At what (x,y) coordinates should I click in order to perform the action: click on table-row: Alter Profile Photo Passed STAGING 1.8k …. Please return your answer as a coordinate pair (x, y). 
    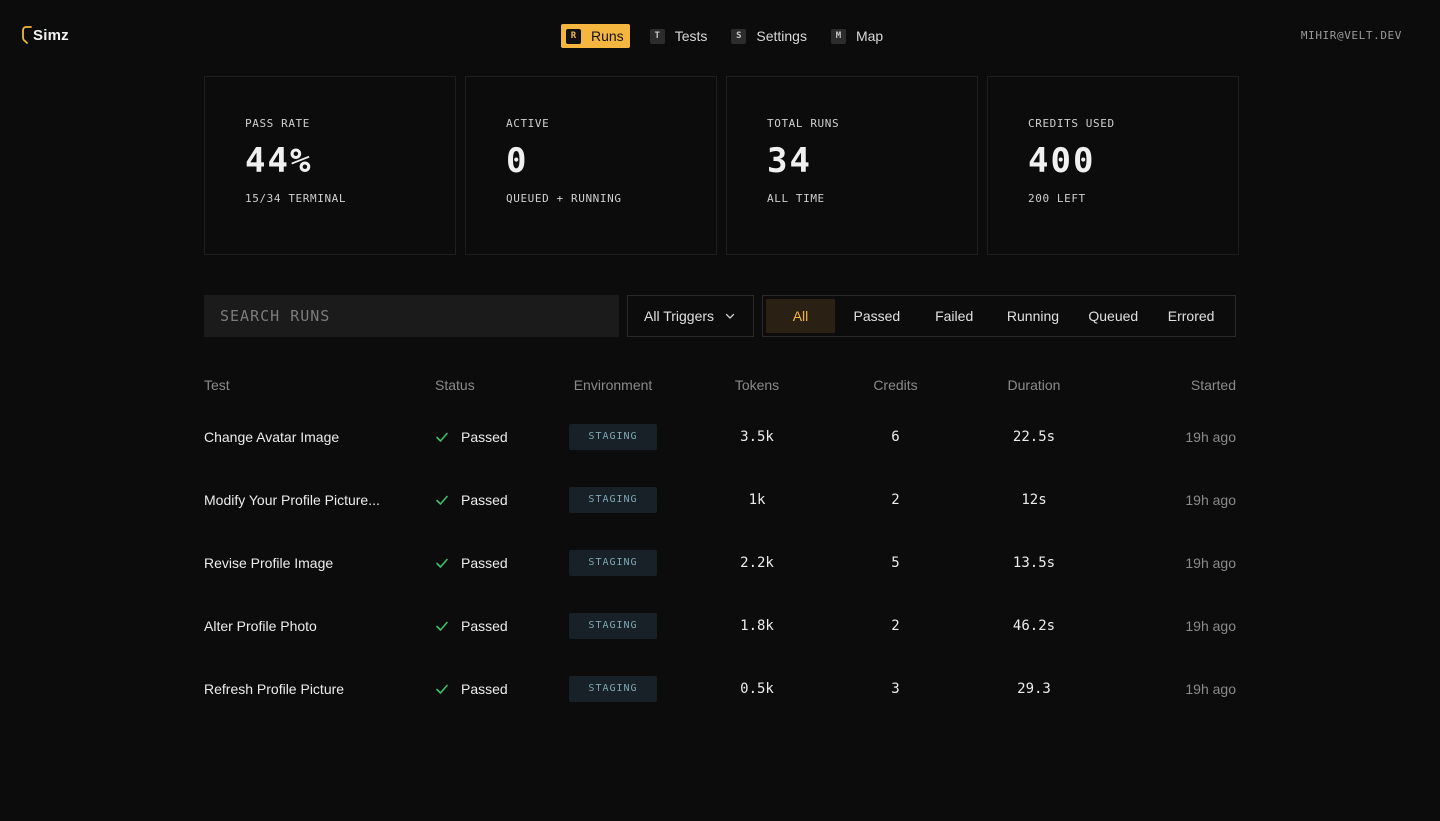
    Looking at the image, I should click on (720, 625).